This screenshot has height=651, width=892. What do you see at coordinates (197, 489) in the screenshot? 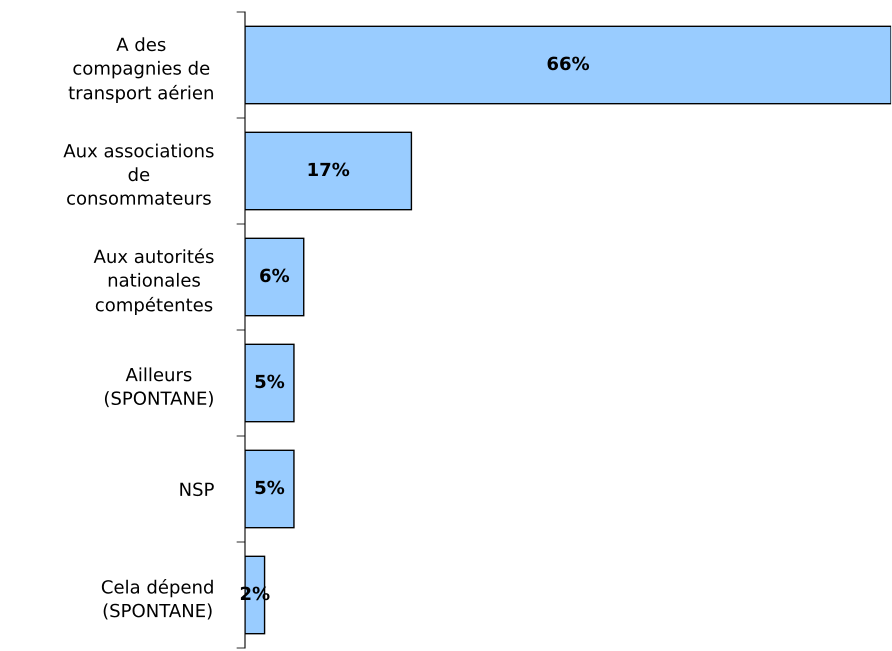
I see `y-tick-label: NSP` at bounding box center [197, 489].